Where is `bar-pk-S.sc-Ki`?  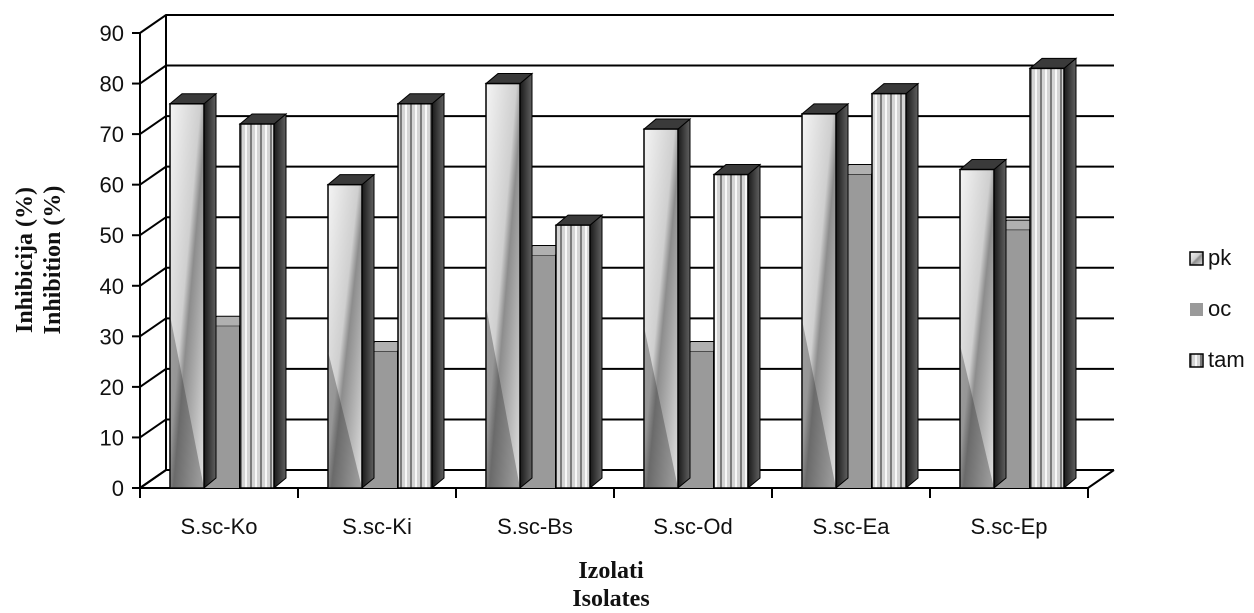 bar-pk-S.sc-Ki is located at coordinates (351, 331).